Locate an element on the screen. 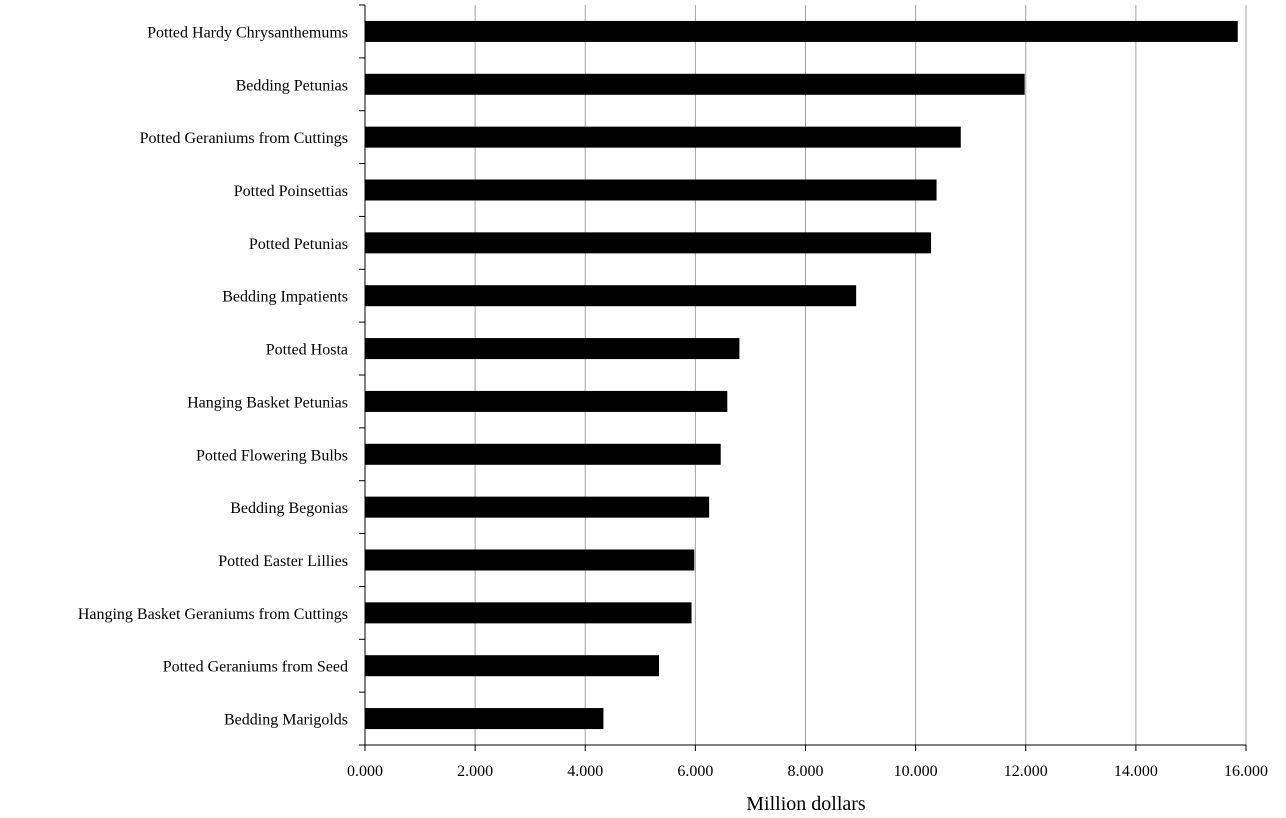 This screenshot has height=818, width=1286. category-label: Potted Hardy Chrysanthemums is located at coordinates (247, 32).